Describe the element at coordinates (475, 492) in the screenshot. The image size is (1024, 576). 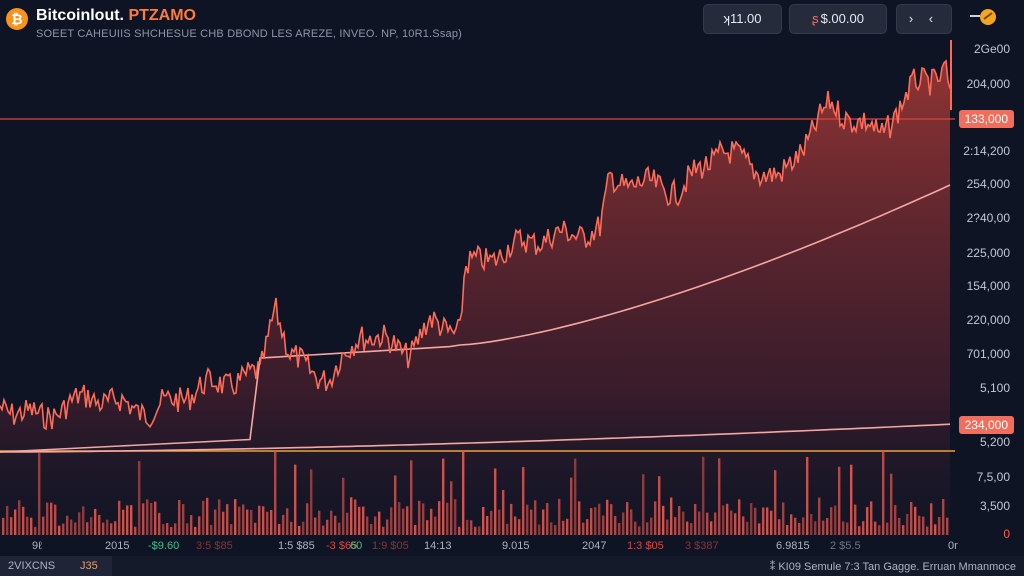
I see `volume-bars` at that location.